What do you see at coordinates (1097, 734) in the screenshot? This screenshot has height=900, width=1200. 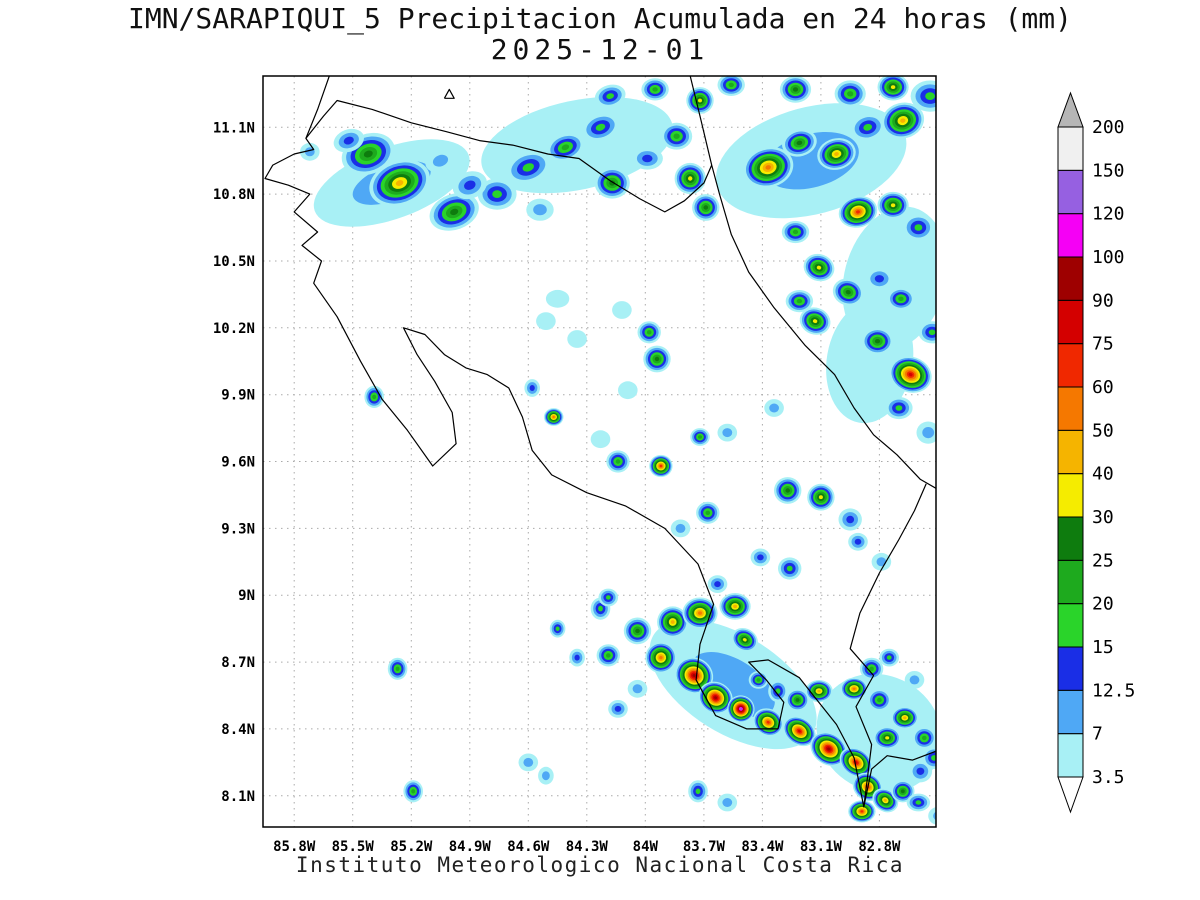 I see `colorbar-label: 7` at bounding box center [1097, 734].